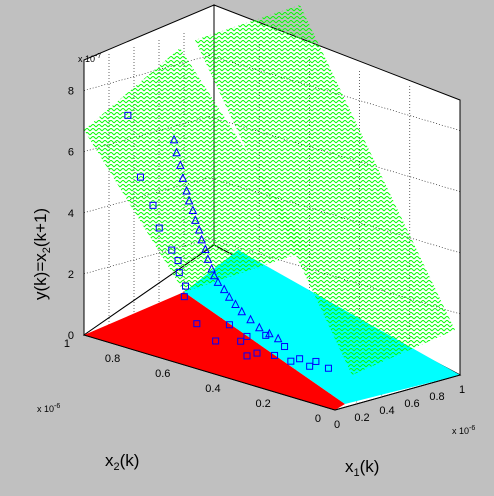 The image size is (494, 496). Describe the element at coordinates (318, 419) in the screenshot. I see `y-tick-label: 0` at that location.